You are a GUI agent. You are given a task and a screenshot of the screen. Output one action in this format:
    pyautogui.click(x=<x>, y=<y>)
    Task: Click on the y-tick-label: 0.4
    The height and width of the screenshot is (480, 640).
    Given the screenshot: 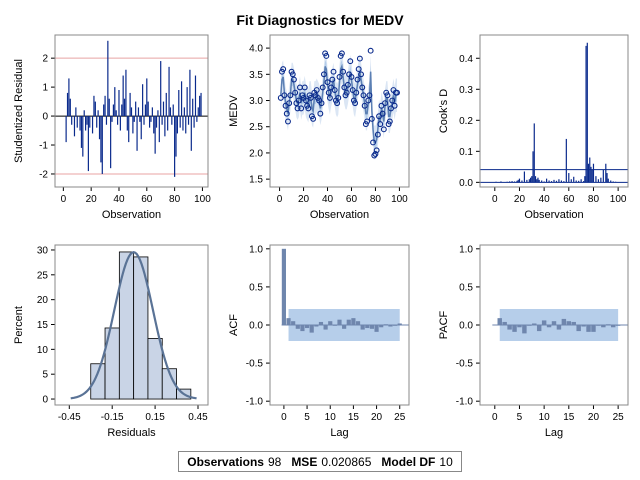 What is the action you would take?
    pyautogui.click(x=466, y=59)
    